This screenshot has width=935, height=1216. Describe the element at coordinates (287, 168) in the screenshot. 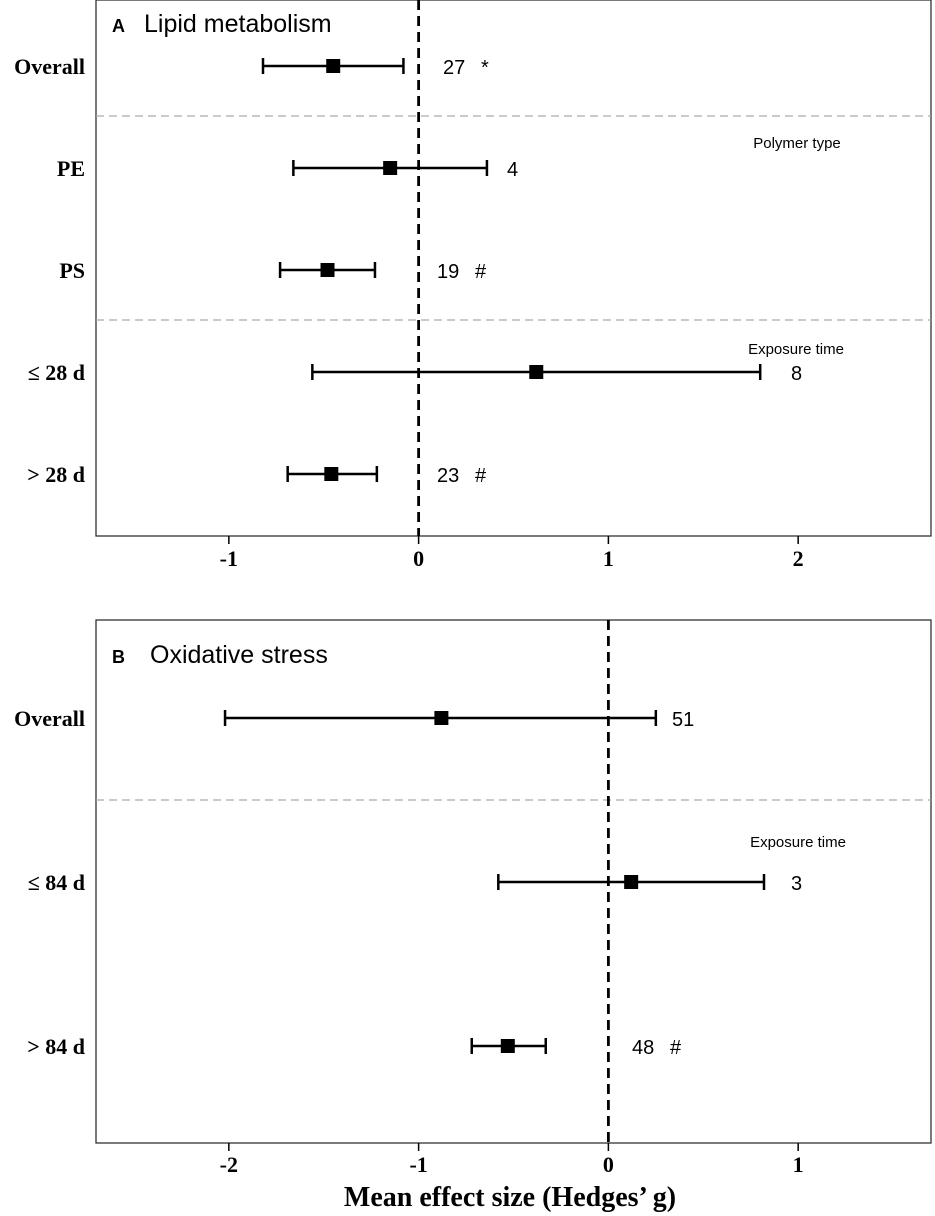

I see `panel-a-row-pe: PE 4` at that location.